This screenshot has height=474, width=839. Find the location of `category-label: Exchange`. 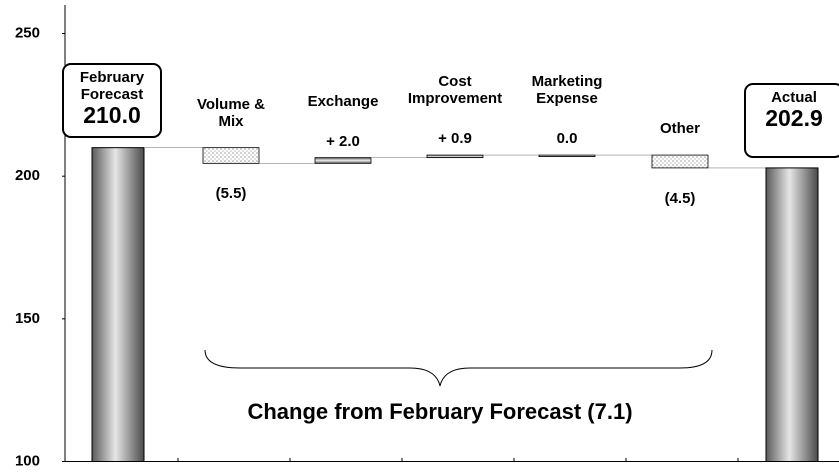

category-label: Exchange is located at coordinates (343, 101).